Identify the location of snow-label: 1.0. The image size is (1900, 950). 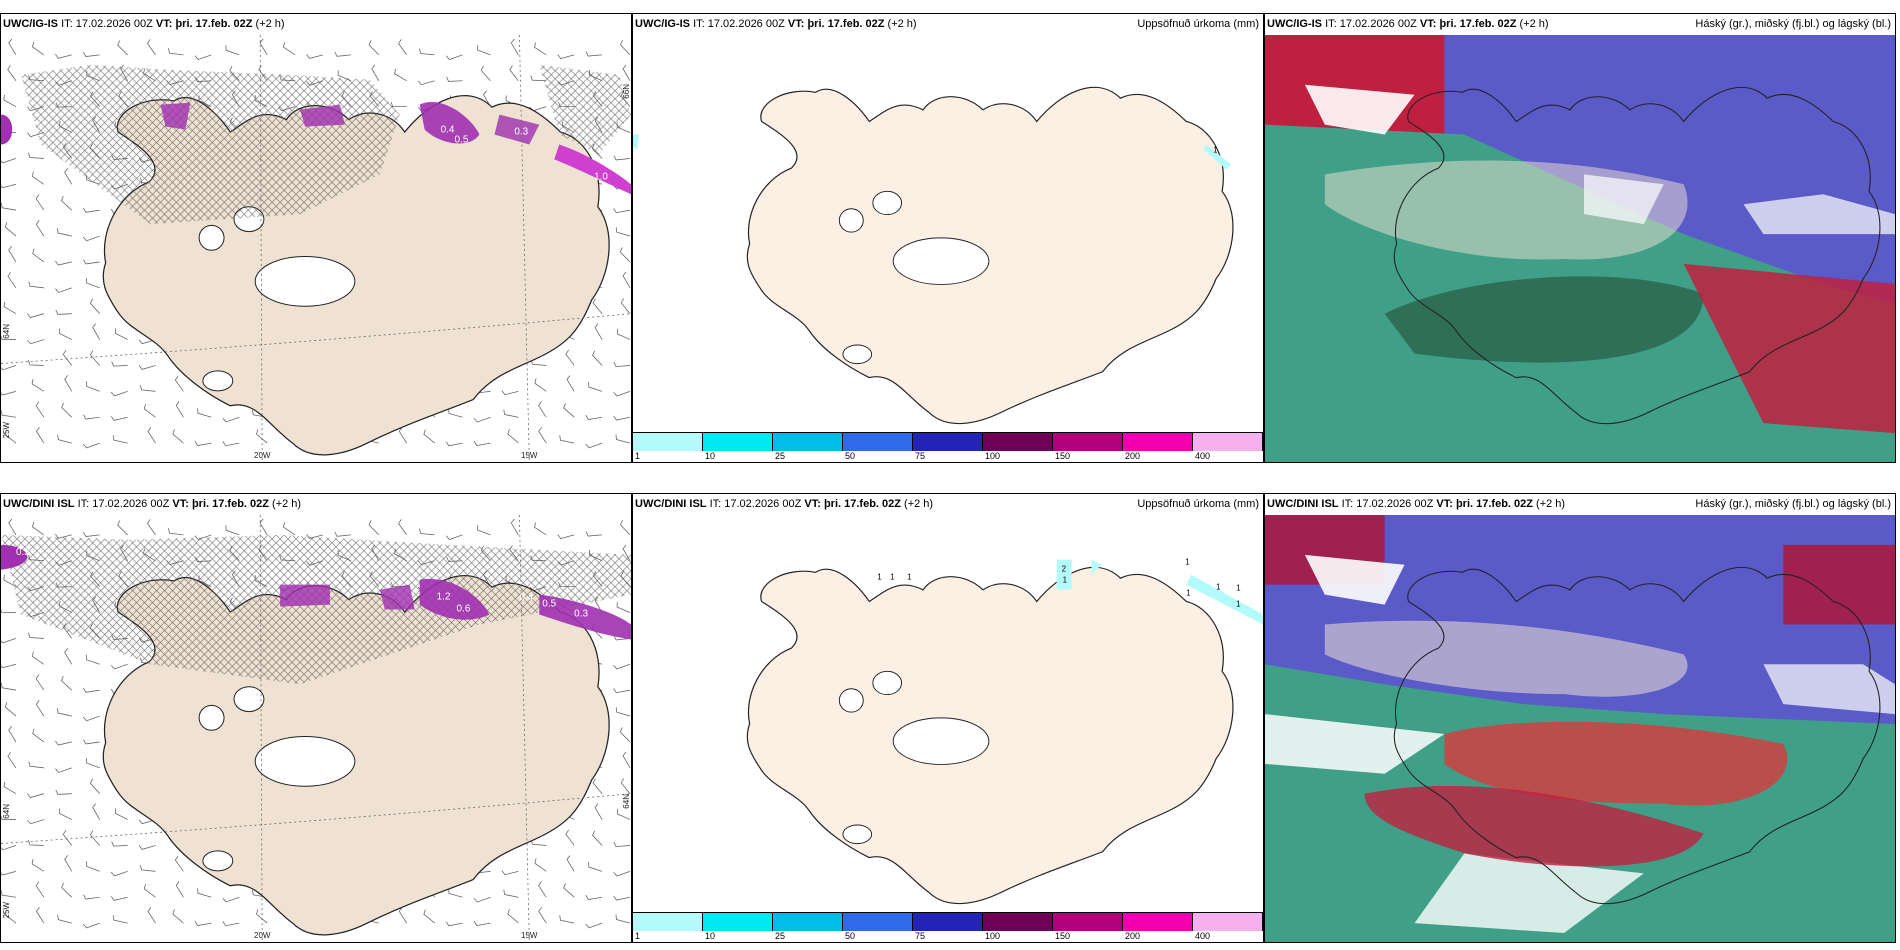
(601, 176).